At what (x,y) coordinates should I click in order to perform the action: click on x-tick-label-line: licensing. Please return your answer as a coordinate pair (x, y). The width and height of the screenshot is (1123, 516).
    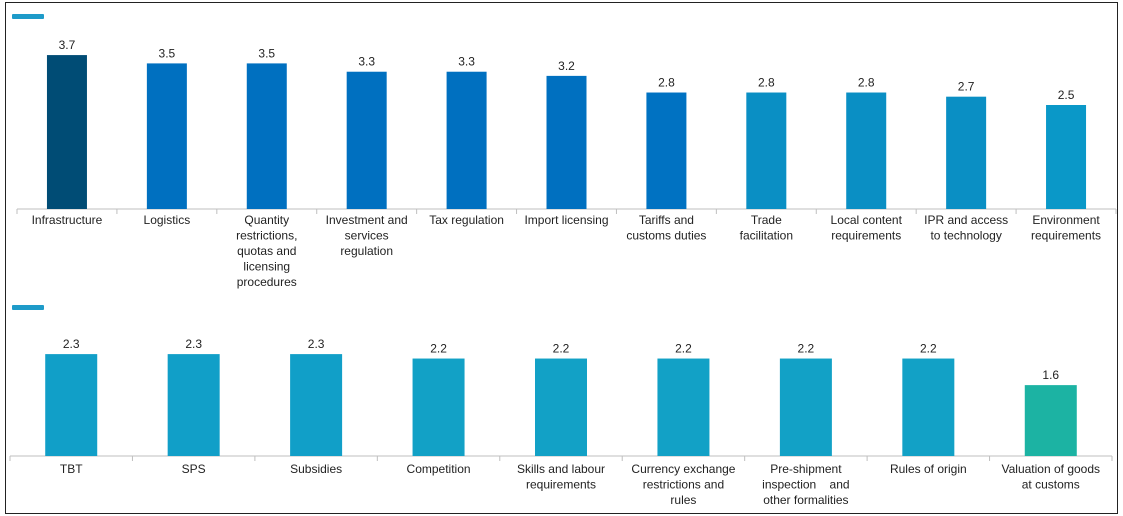
    Looking at the image, I should click on (266, 267).